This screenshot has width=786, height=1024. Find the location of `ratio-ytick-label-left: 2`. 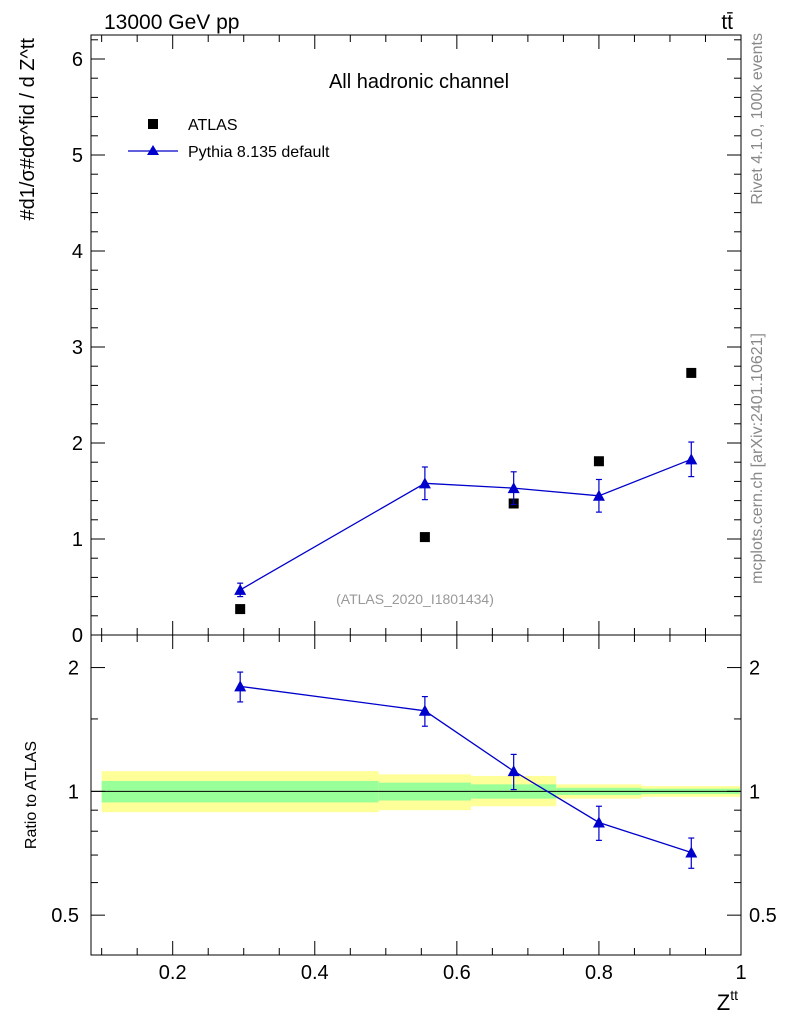

ratio-ytick-label-left: 2 is located at coordinates (73, 669).